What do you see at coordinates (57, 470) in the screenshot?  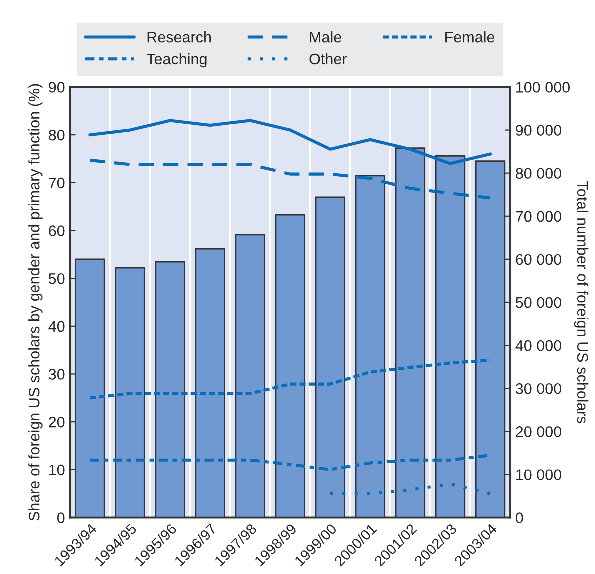 I see `y-tick-label: 10` at bounding box center [57, 470].